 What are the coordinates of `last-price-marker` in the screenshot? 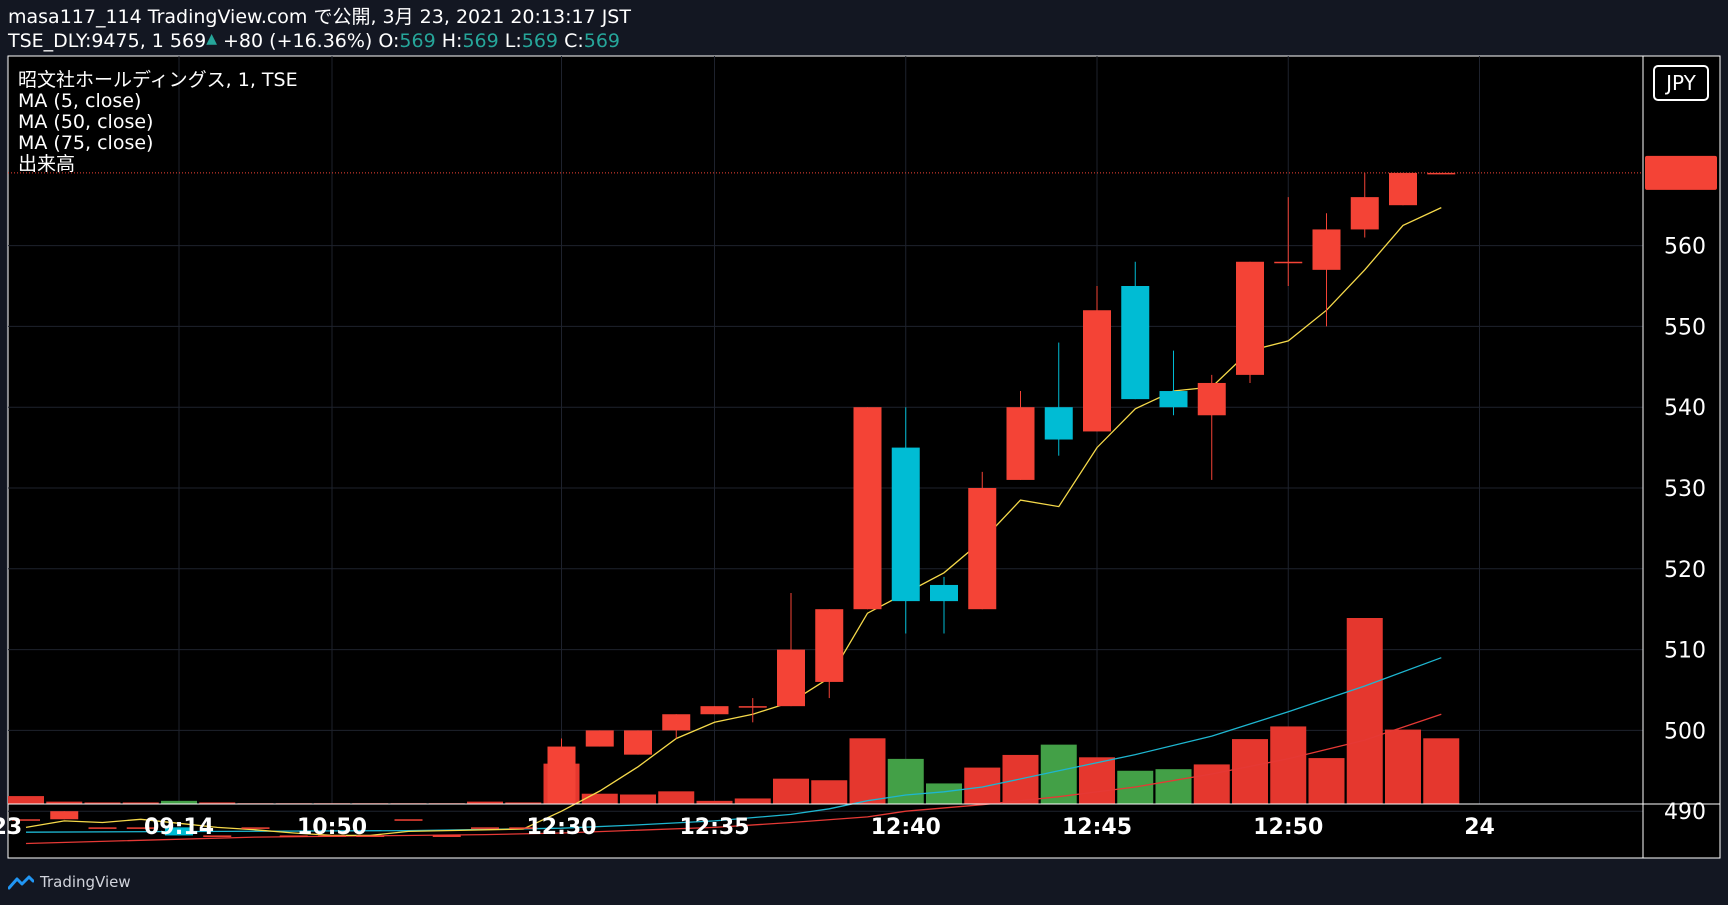 It's located at (1681, 172).